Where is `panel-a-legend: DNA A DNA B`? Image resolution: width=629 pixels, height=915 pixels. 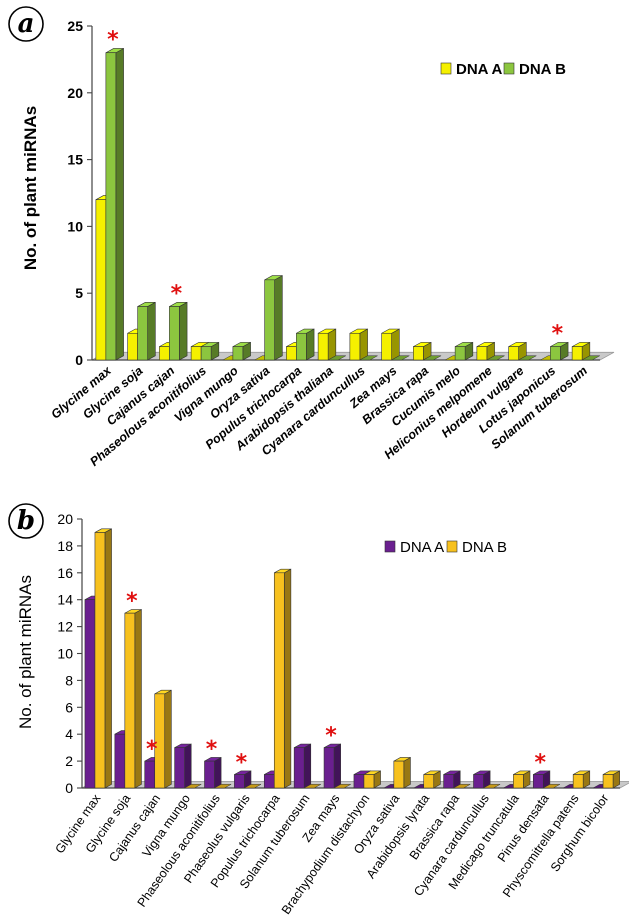 panel-a-legend: DNA A DNA B is located at coordinates (503, 69).